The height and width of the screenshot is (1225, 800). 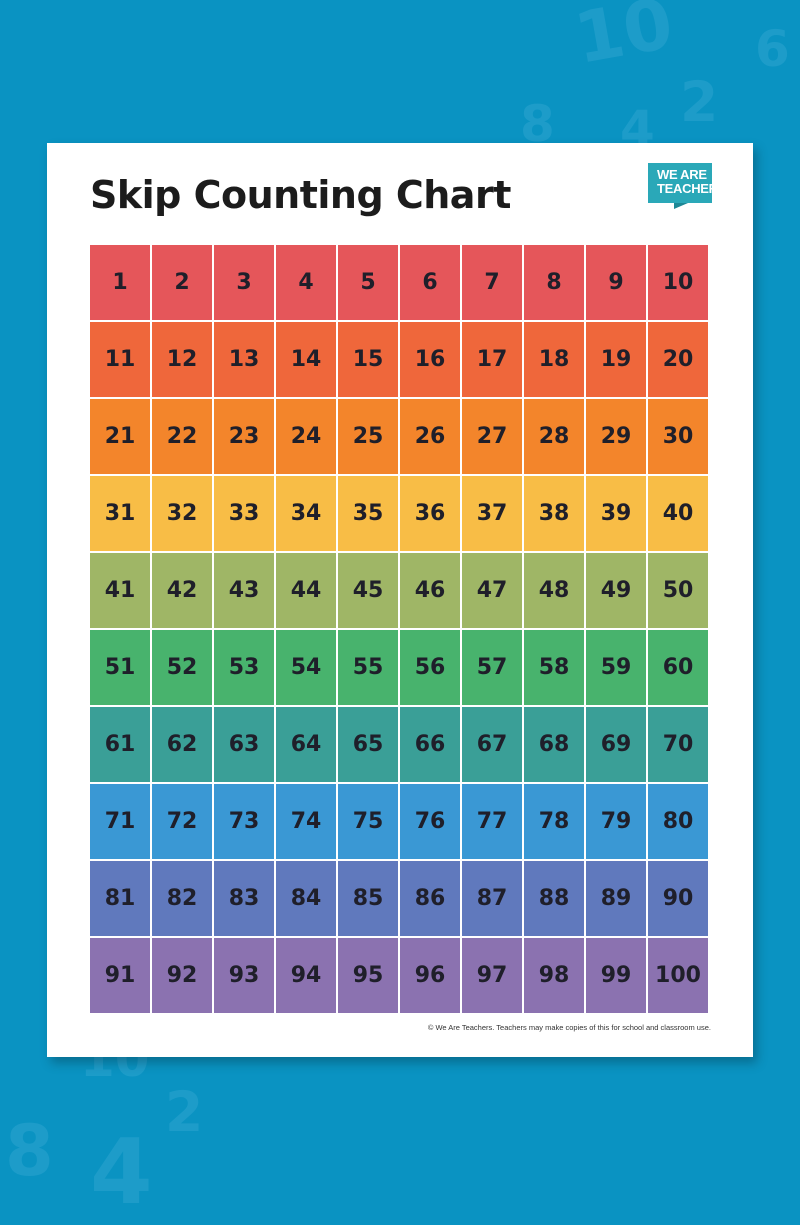 I want to click on number-cell: 30, so click(x=678, y=436).